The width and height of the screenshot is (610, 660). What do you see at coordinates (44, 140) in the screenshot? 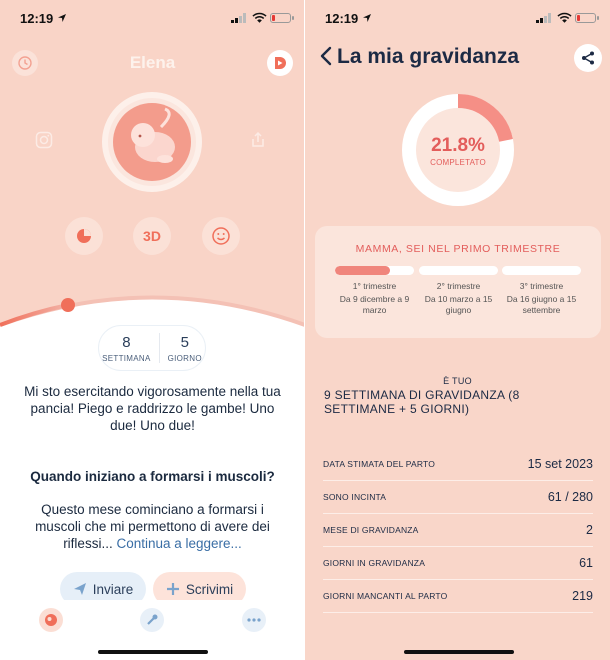
I see `instagram-icon` at bounding box center [44, 140].